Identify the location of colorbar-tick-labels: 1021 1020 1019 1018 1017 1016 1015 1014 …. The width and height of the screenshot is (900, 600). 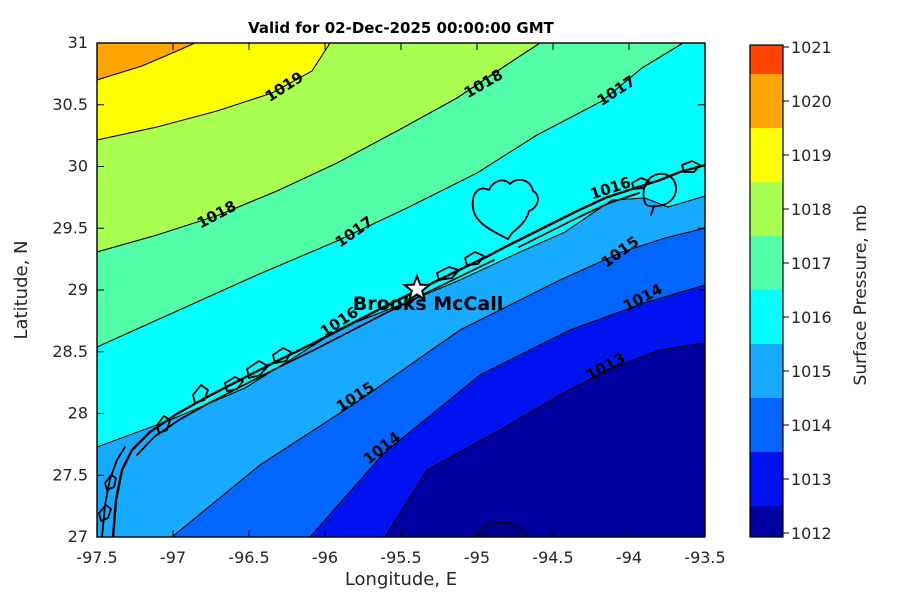
(811, 290).